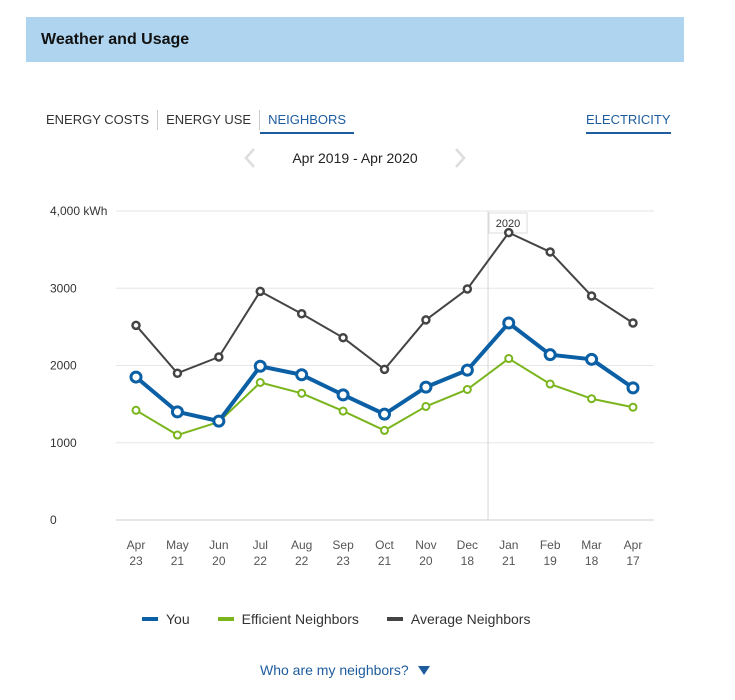 This screenshot has height=700, width=735. I want to click on view-tabs: ENERGY COSTS ENERGY USE NEIGHBORS, so click(200, 123).